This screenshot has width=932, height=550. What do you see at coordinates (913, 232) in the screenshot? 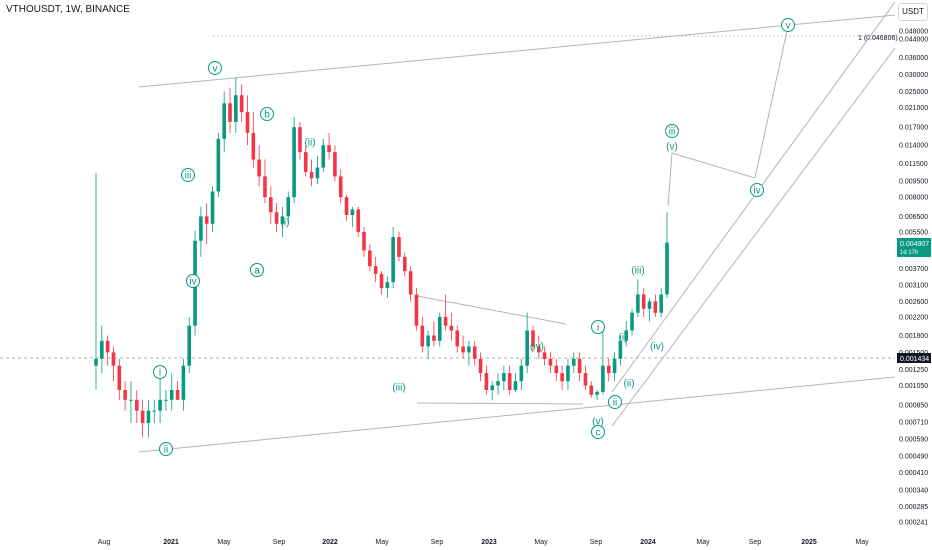
I see `price-tick-label: 0.005500` at bounding box center [913, 232].